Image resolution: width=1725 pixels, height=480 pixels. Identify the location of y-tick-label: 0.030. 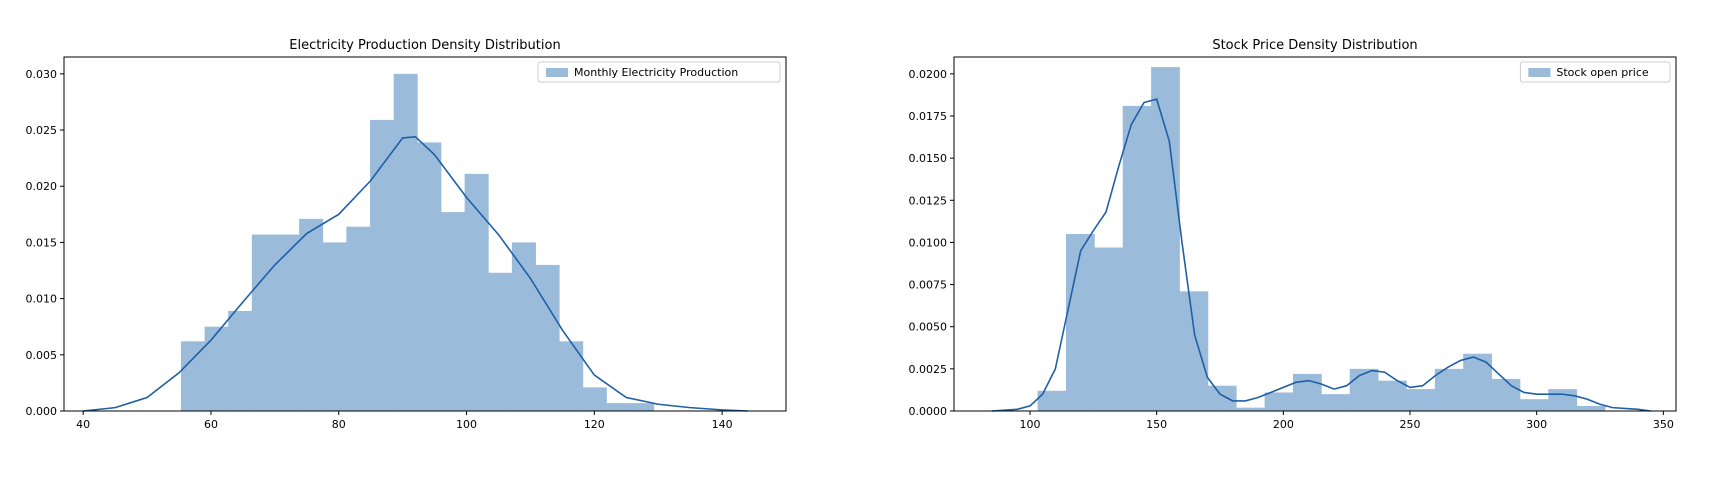
(42, 74).